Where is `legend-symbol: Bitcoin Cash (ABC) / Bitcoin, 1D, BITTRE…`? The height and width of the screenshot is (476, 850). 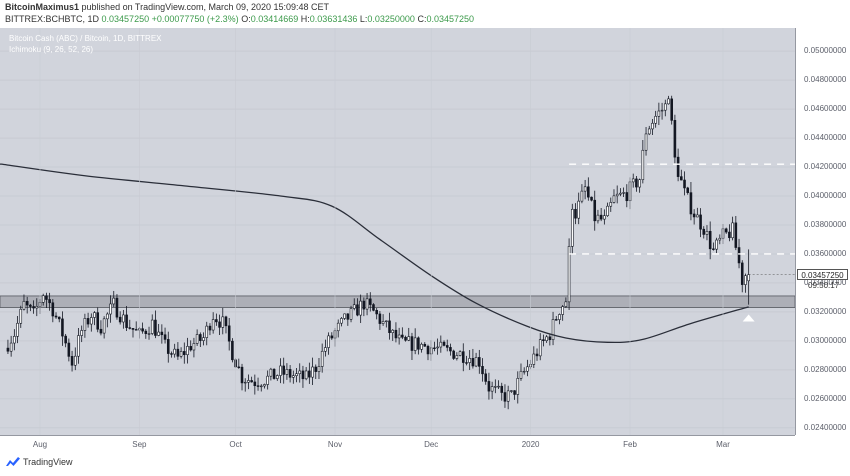
legend-symbol: Bitcoin Cash (ABC) / Bitcoin, 1D, BITTRE… is located at coordinates (85, 38).